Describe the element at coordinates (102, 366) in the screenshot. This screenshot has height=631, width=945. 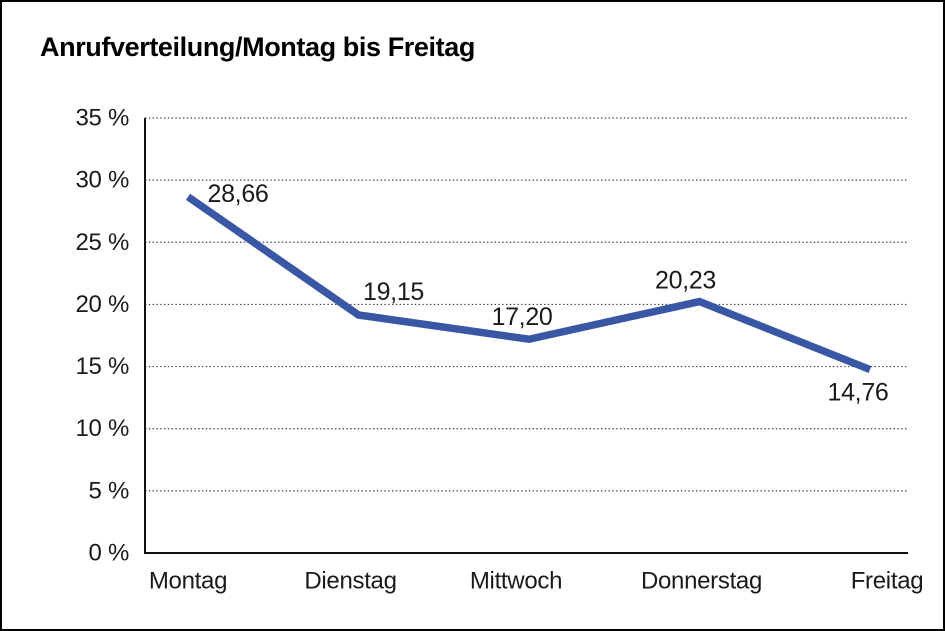
I see `y-tick-label: 15 %` at that location.